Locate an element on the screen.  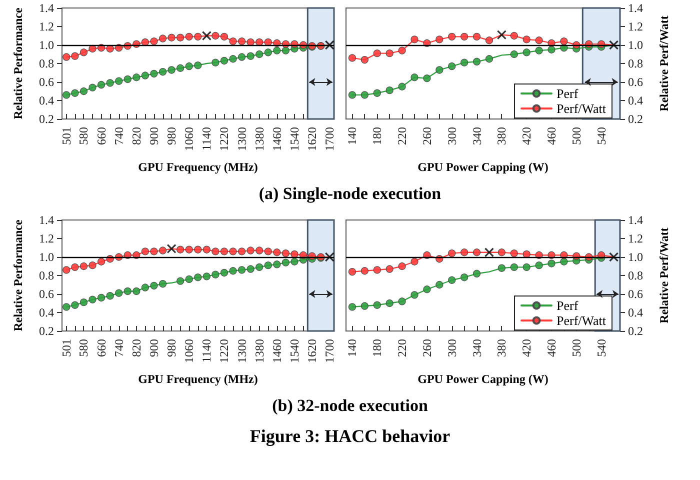
text: (b) 32-node execution is located at coordinates (350, 406).